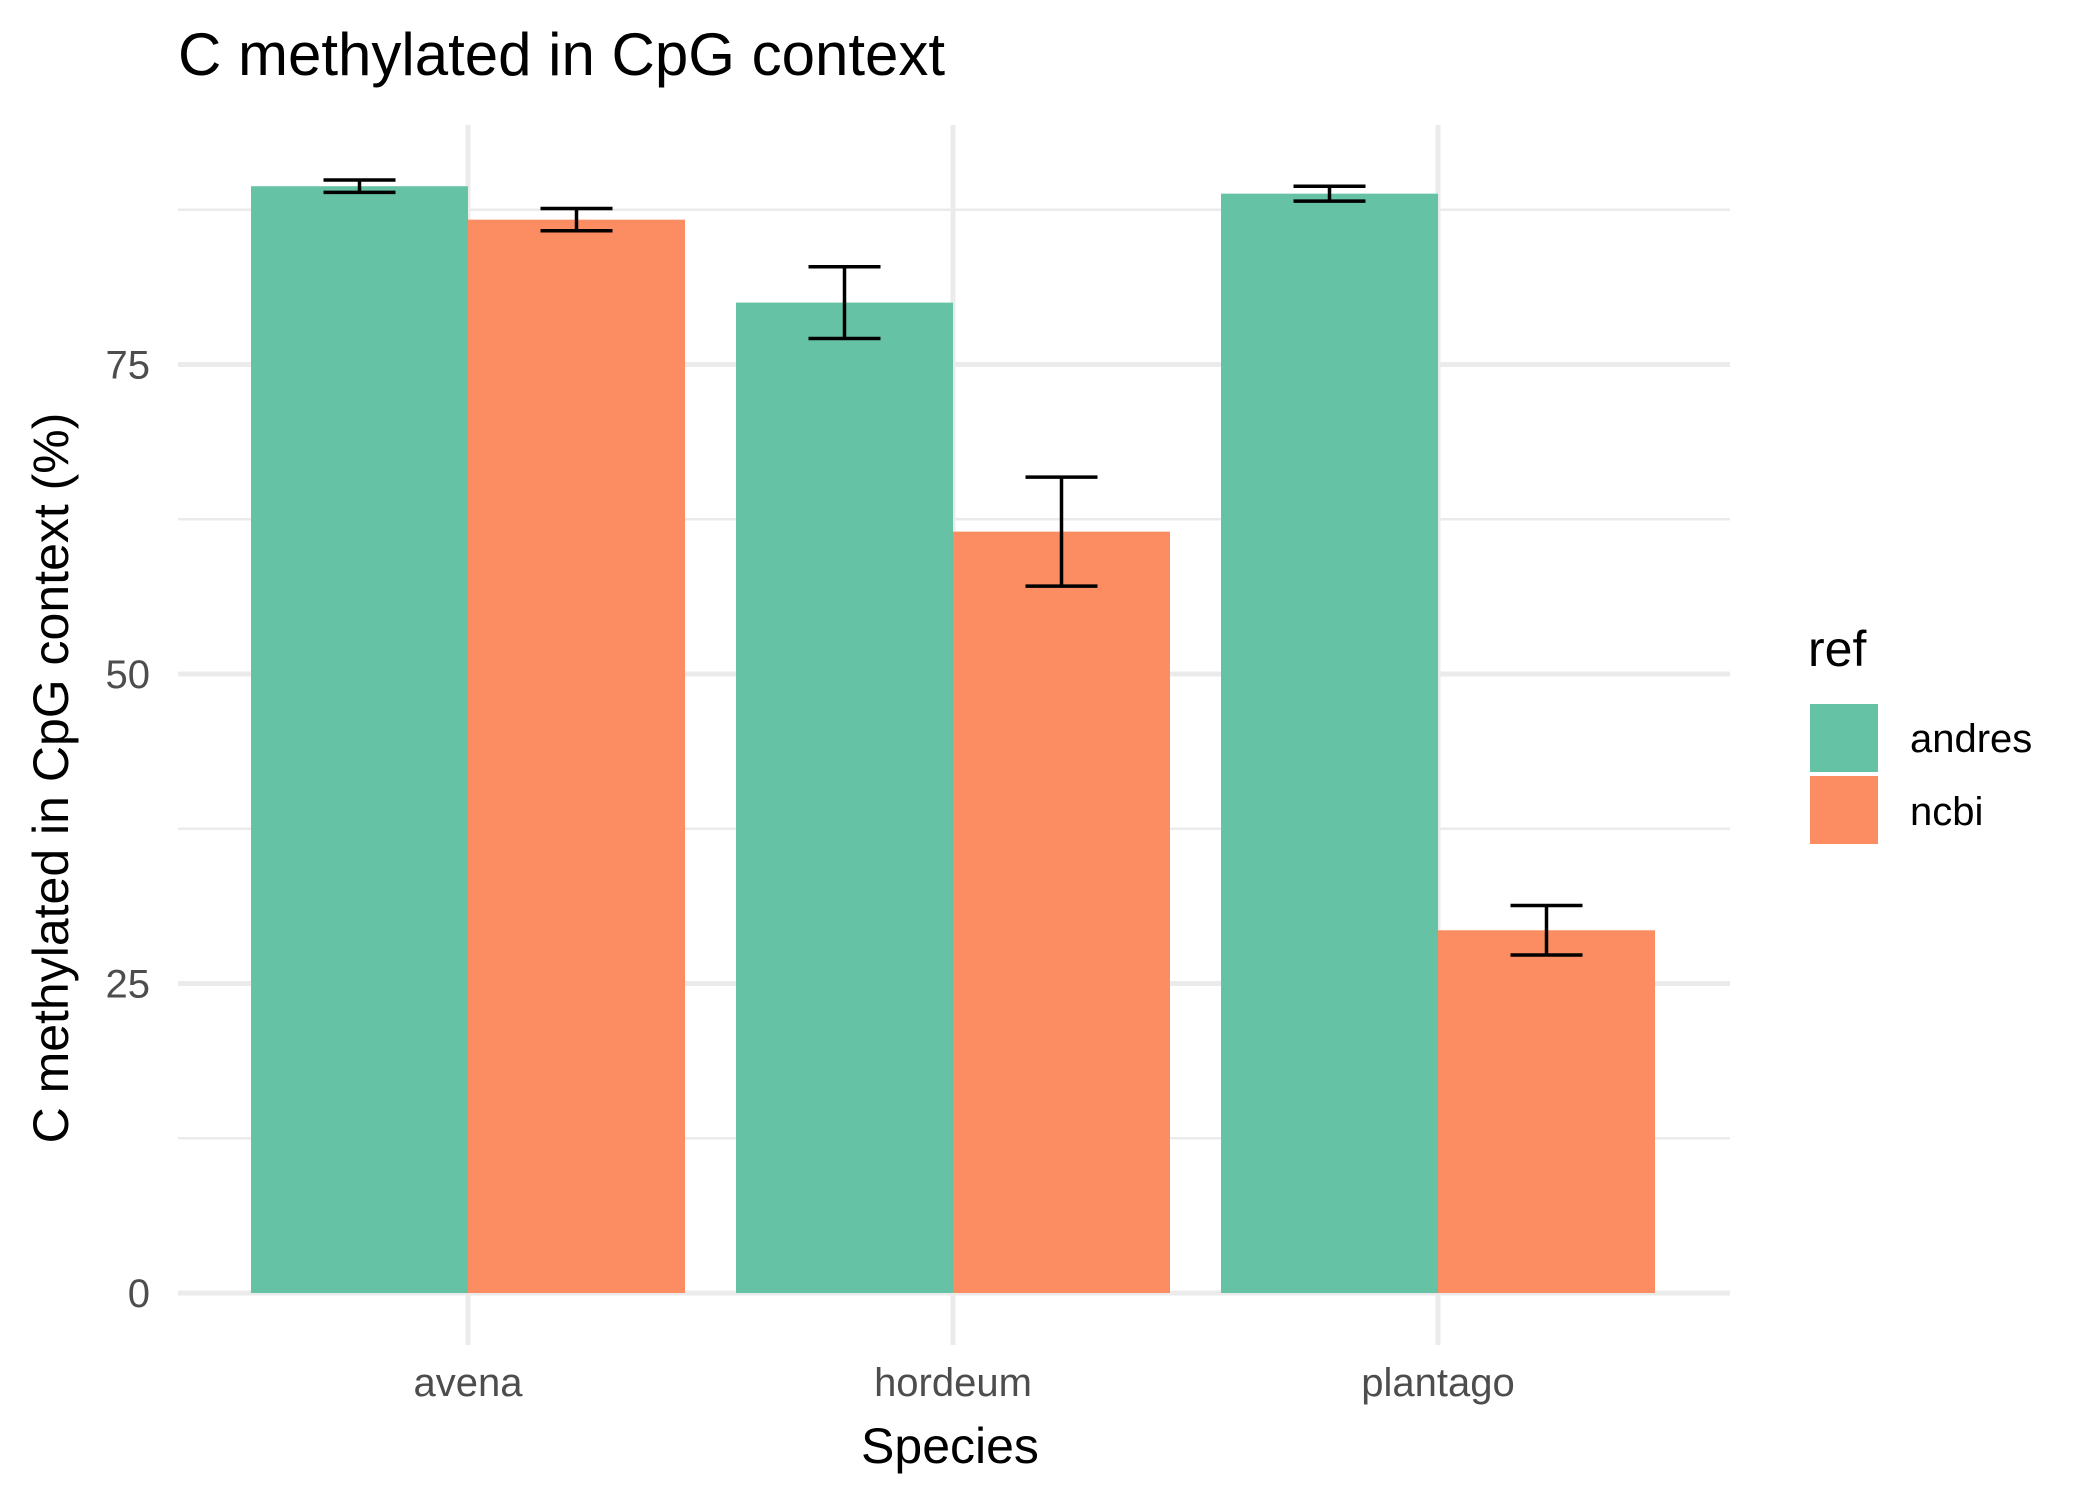 The height and width of the screenshot is (1500, 2100). What do you see at coordinates (1329, 743) in the screenshot?
I see `bar-andres-plantago` at bounding box center [1329, 743].